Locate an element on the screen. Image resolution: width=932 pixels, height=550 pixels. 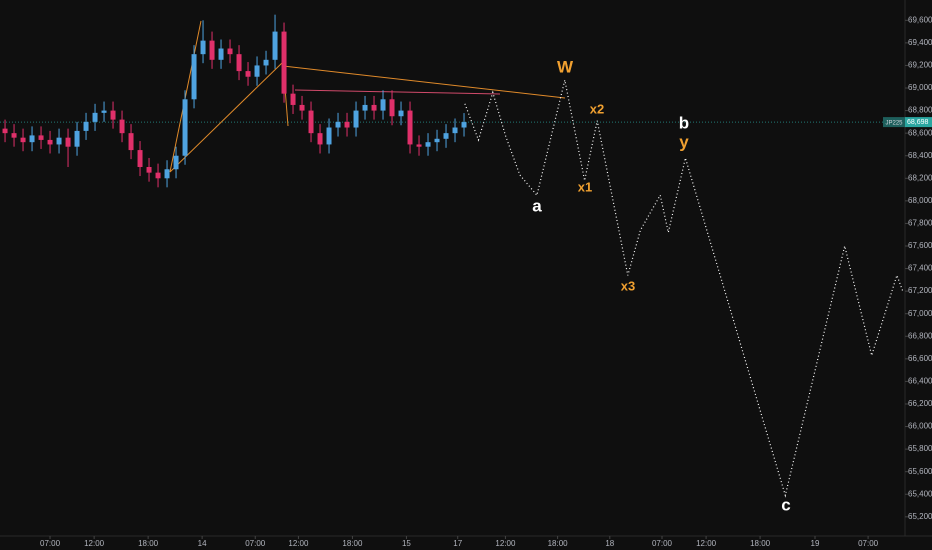
y-tick-label: 65,600 is located at coordinates (920, 471).